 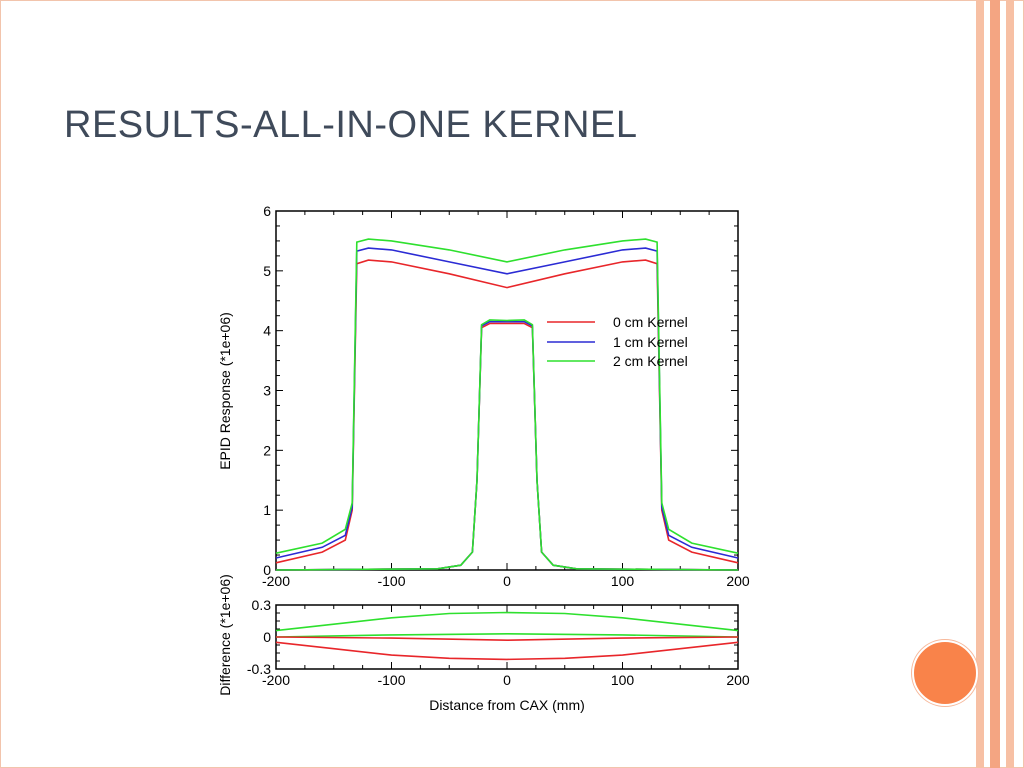 What do you see at coordinates (351, 125) in the screenshot?
I see `slide-title: RESULTS-ALL-IN-ONE KERNEL` at bounding box center [351, 125].